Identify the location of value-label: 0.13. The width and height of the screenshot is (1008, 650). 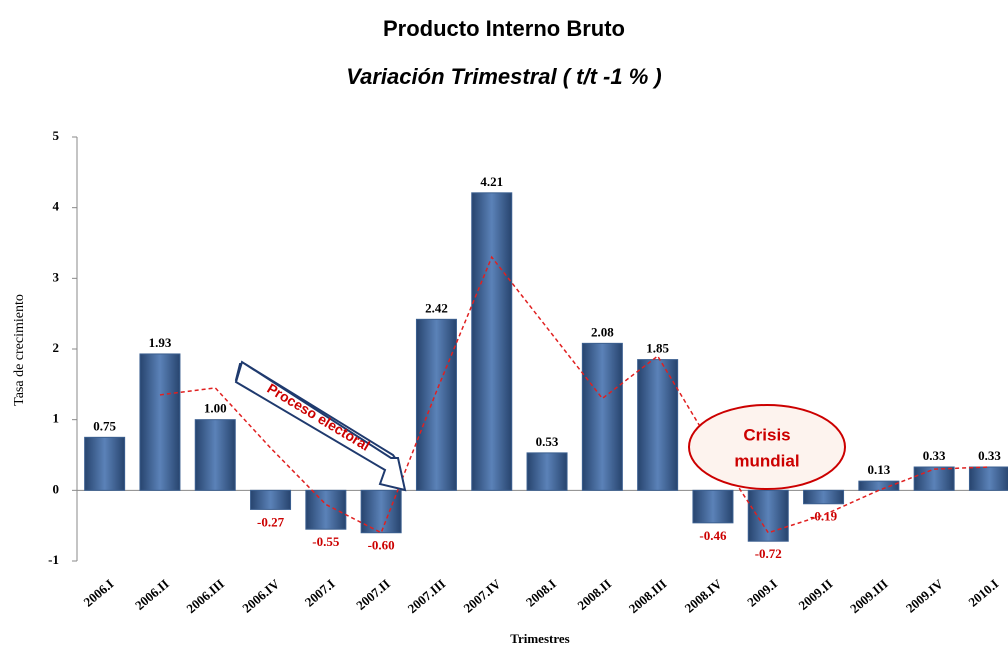
(878, 469).